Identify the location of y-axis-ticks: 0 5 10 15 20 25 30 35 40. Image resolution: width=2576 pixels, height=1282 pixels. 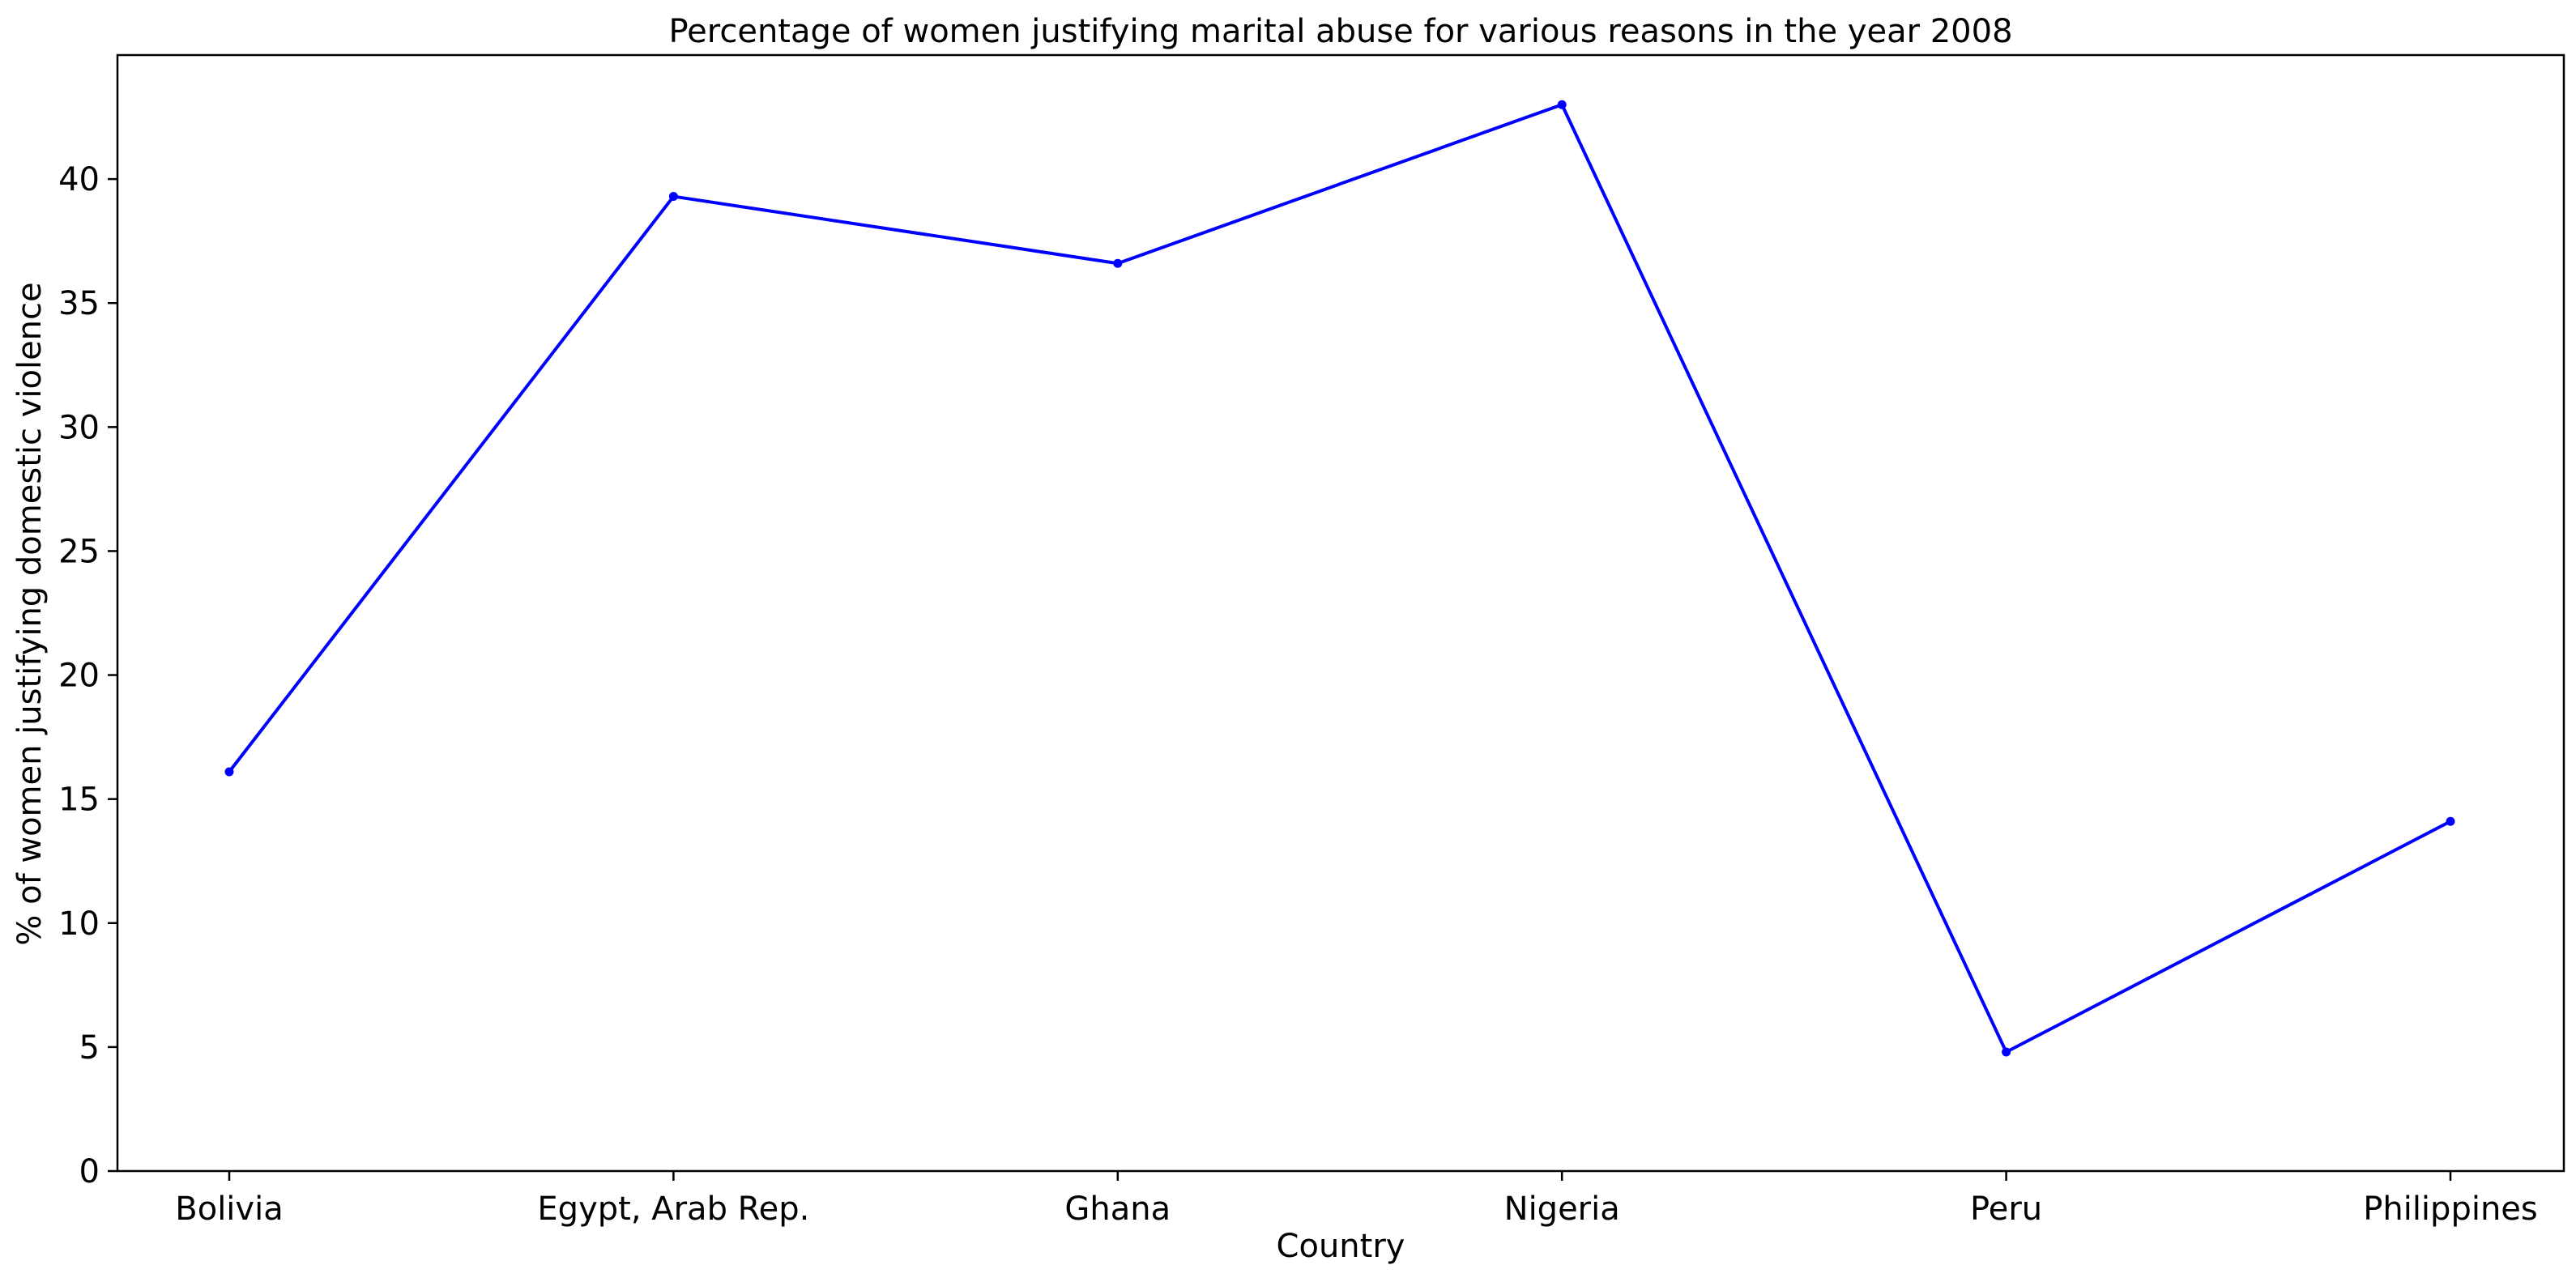
(88, 675).